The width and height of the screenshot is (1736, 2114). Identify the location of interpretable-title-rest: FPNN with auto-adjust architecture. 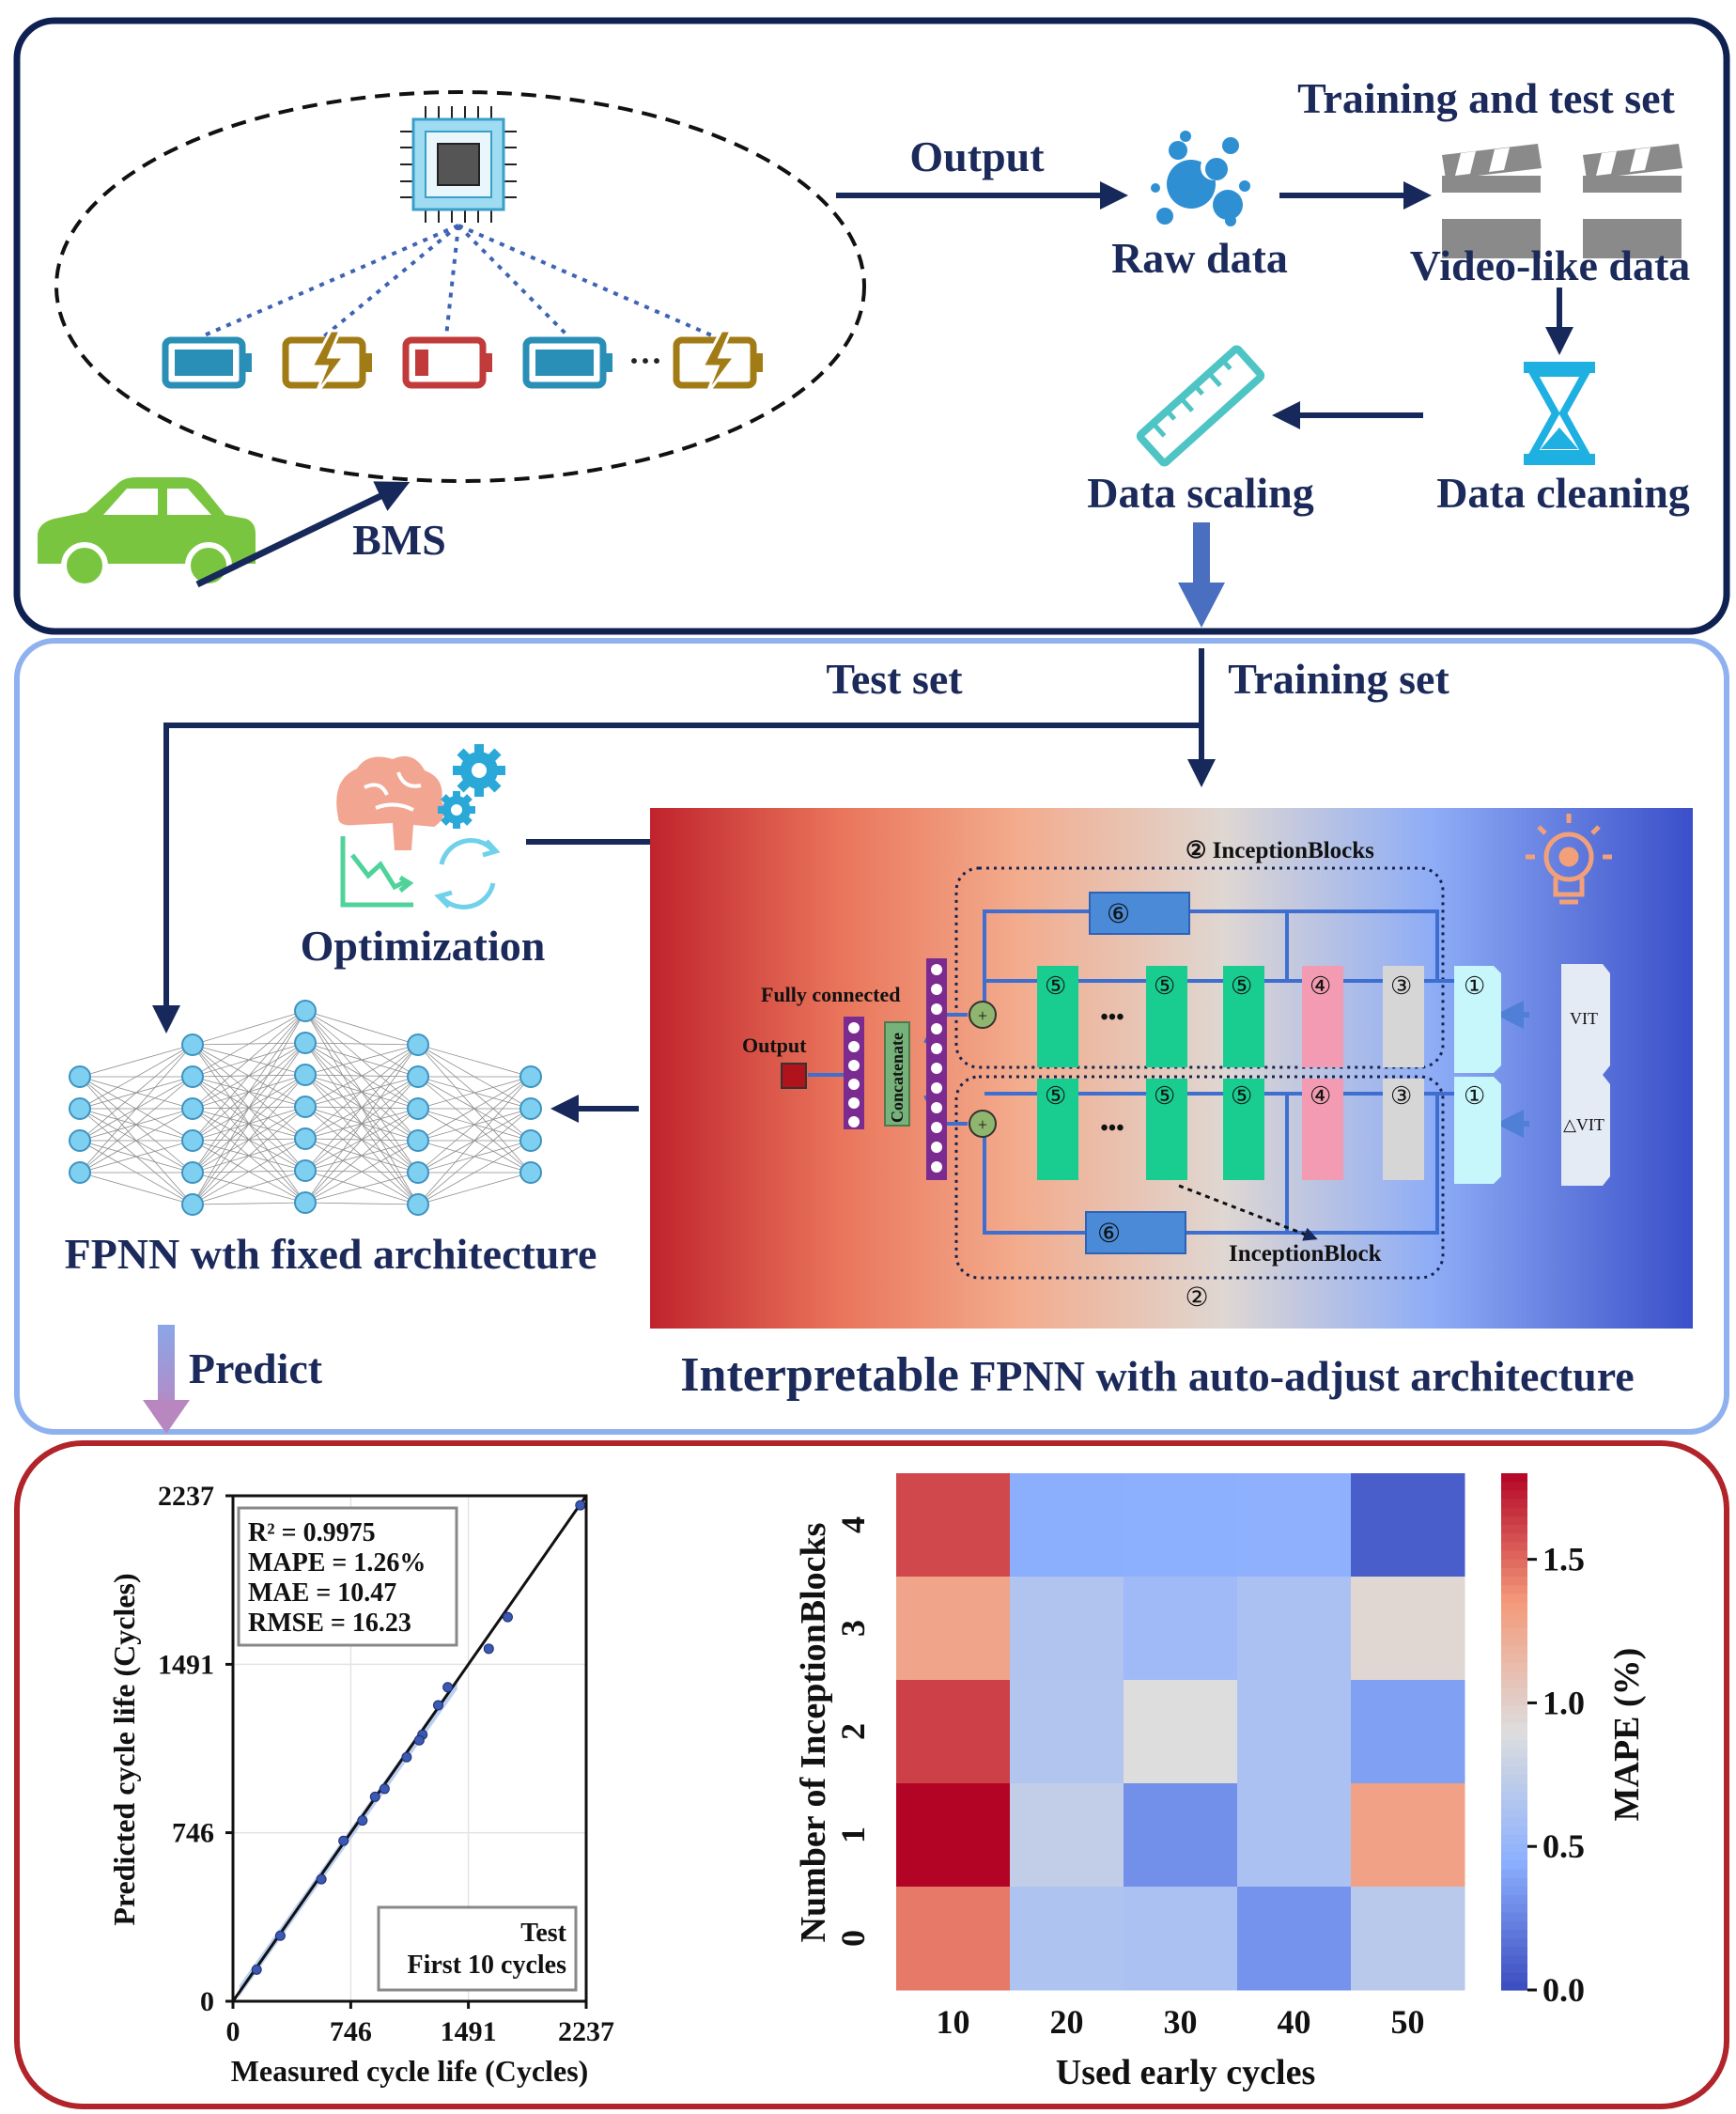
(1297, 1376).